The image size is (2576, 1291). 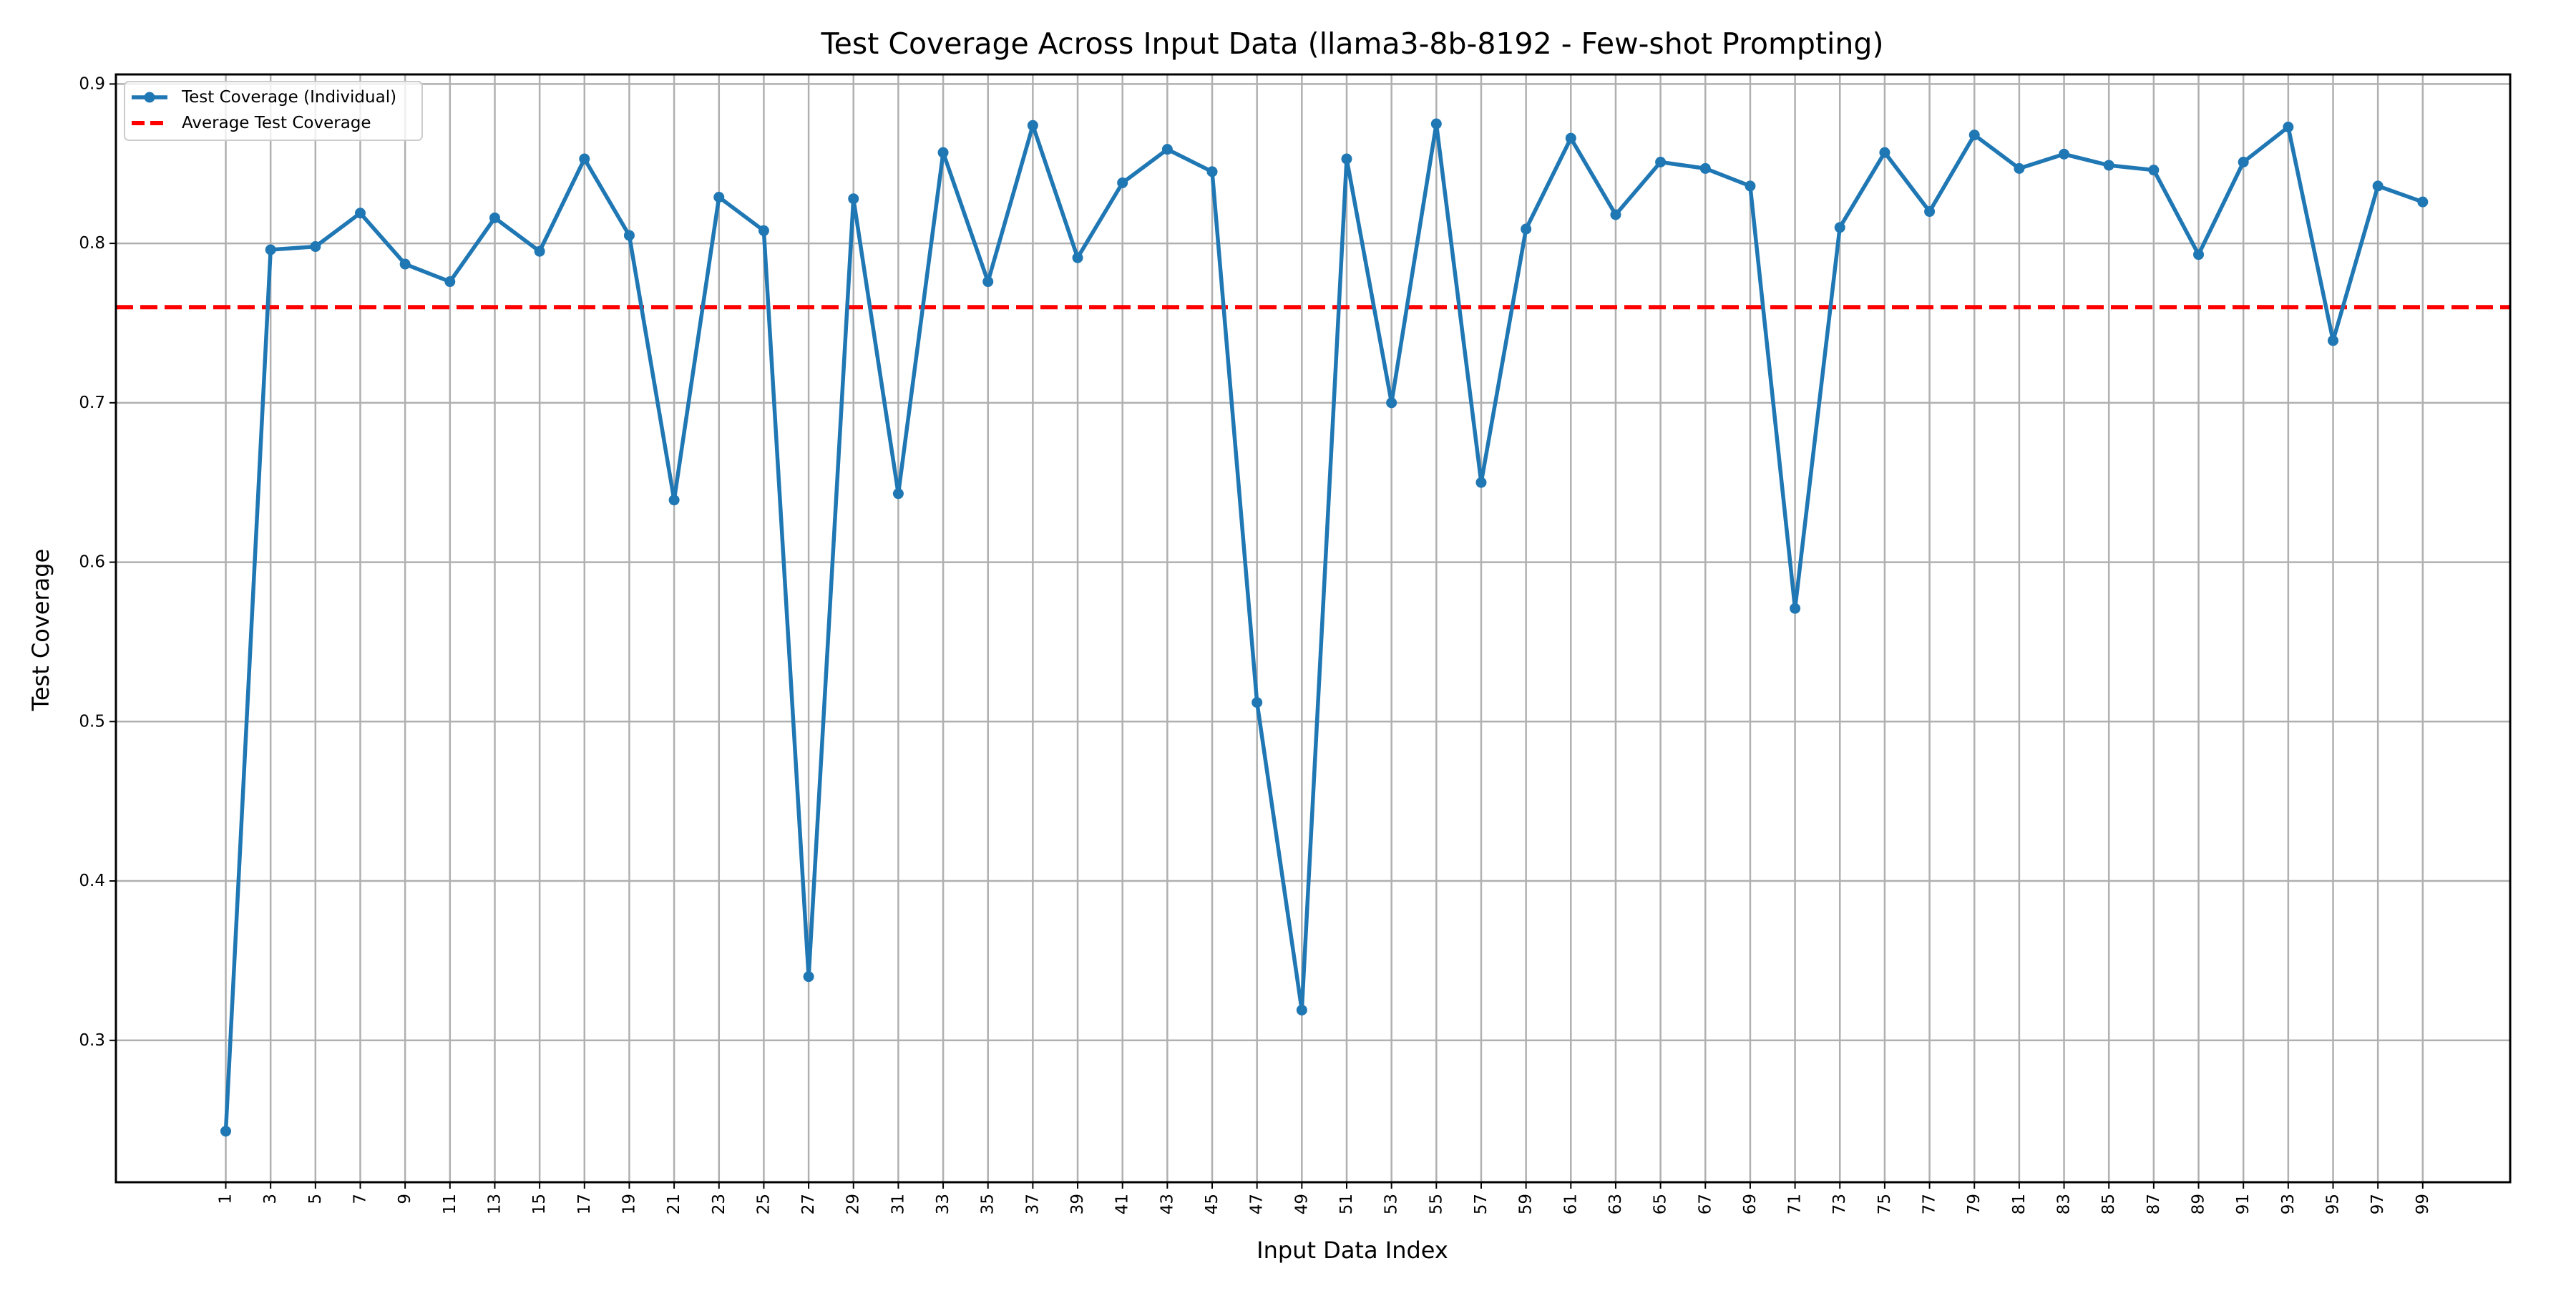 I want to click on x-tick-label: 23, so click(x=719, y=1204).